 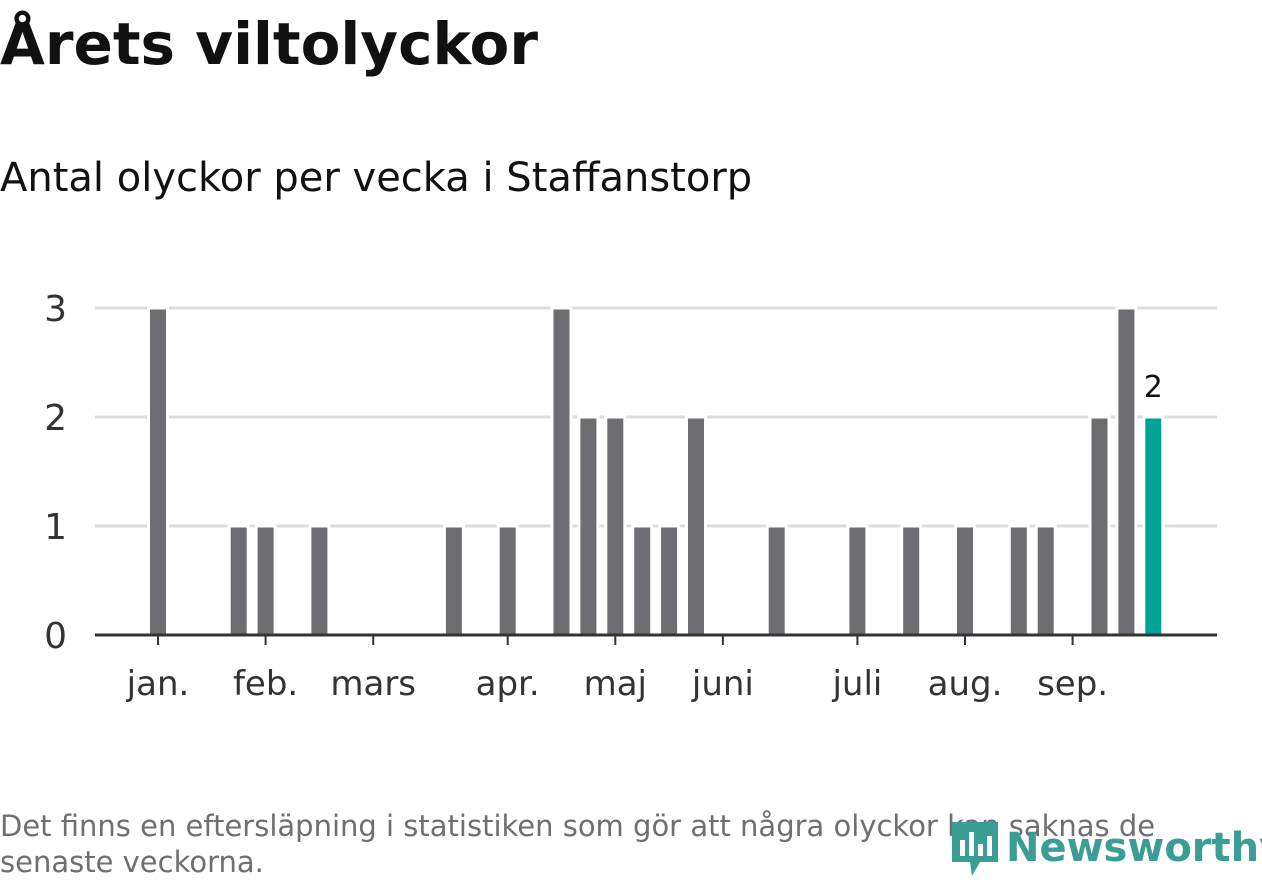 What do you see at coordinates (856, 684) in the screenshot?
I see `x-tick-label: juli` at bounding box center [856, 684].